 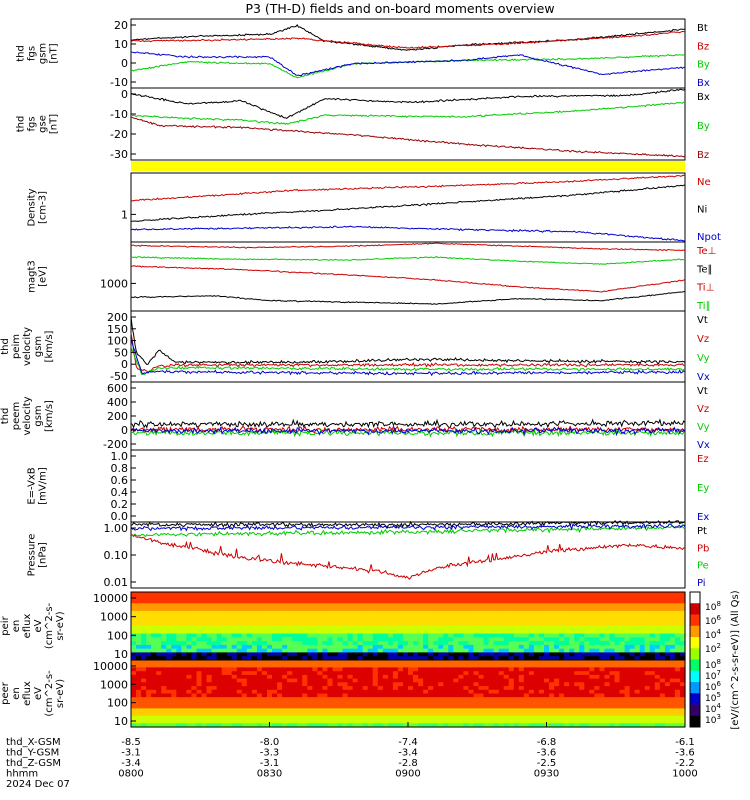 I want to click on legend-Ti⊥: Ti⊥, so click(x=705, y=288).